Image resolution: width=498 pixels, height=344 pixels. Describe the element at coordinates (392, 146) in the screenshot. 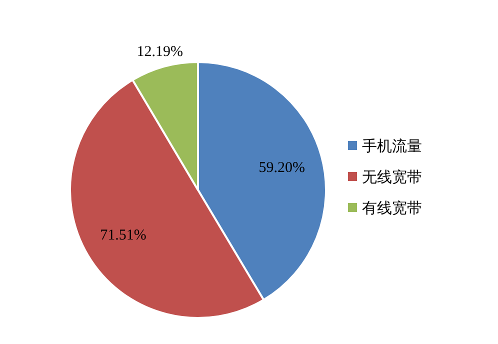

I see `legend-label: 手机流量` at that location.